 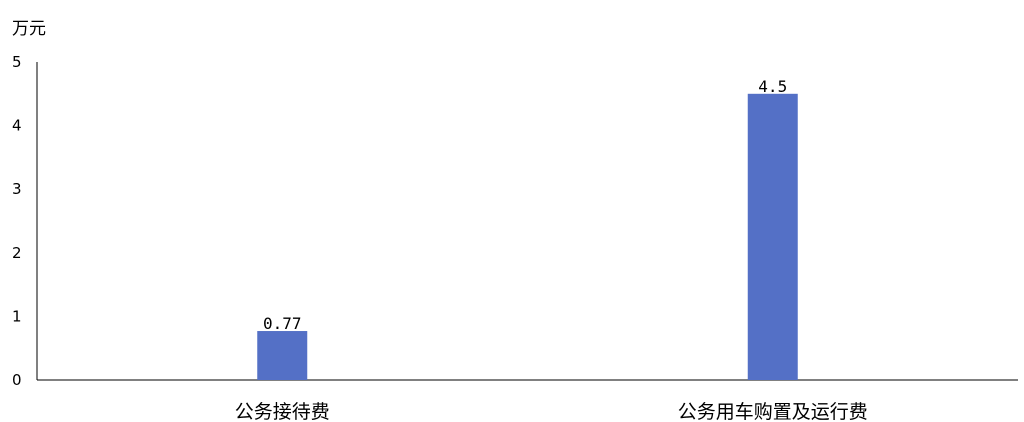 I want to click on category-labels: 公务接待费 公务用车购置及运行费, so click(x=551, y=411).